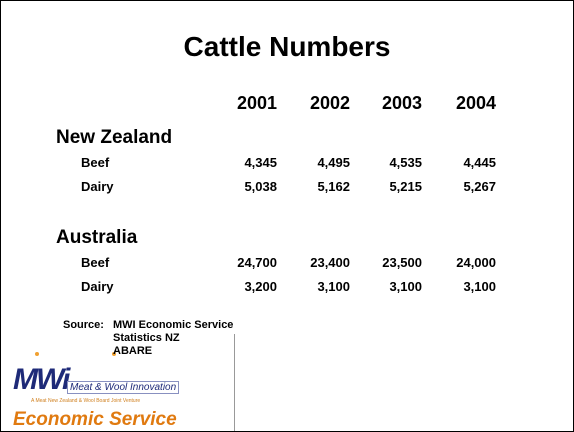 The height and width of the screenshot is (432, 574). I want to click on cell: 24,700, so click(257, 262).